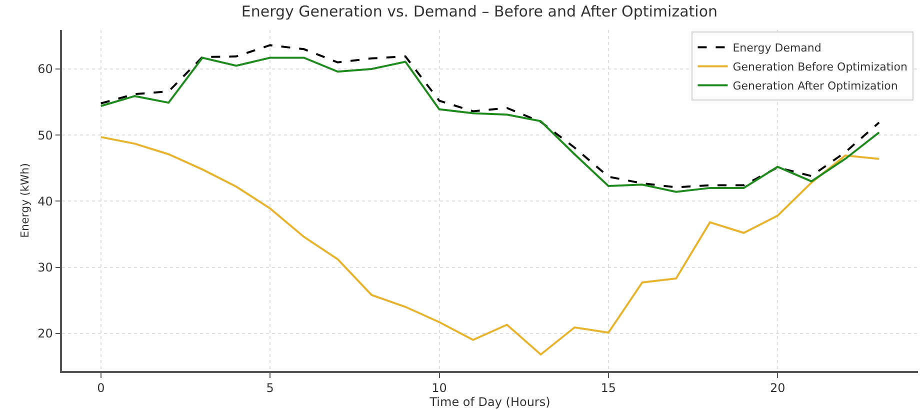  Describe the element at coordinates (778, 388) in the screenshot. I see `x-tick-label: 20` at that location.